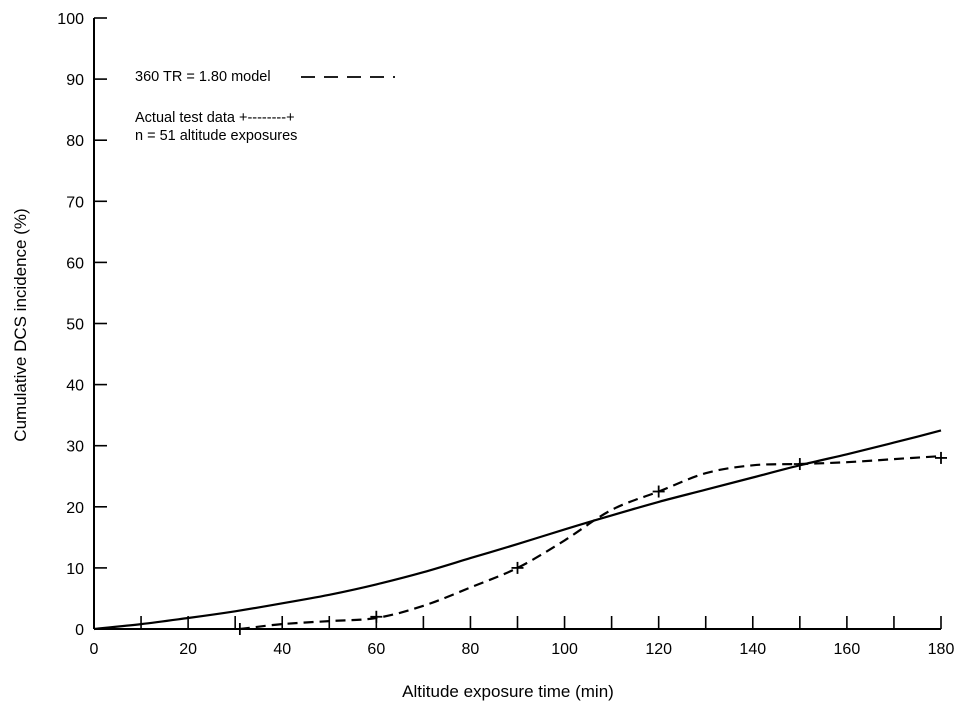  Describe the element at coordinates (75, 508) in the screenshot. I see `y-tick-label: 20` at that location.